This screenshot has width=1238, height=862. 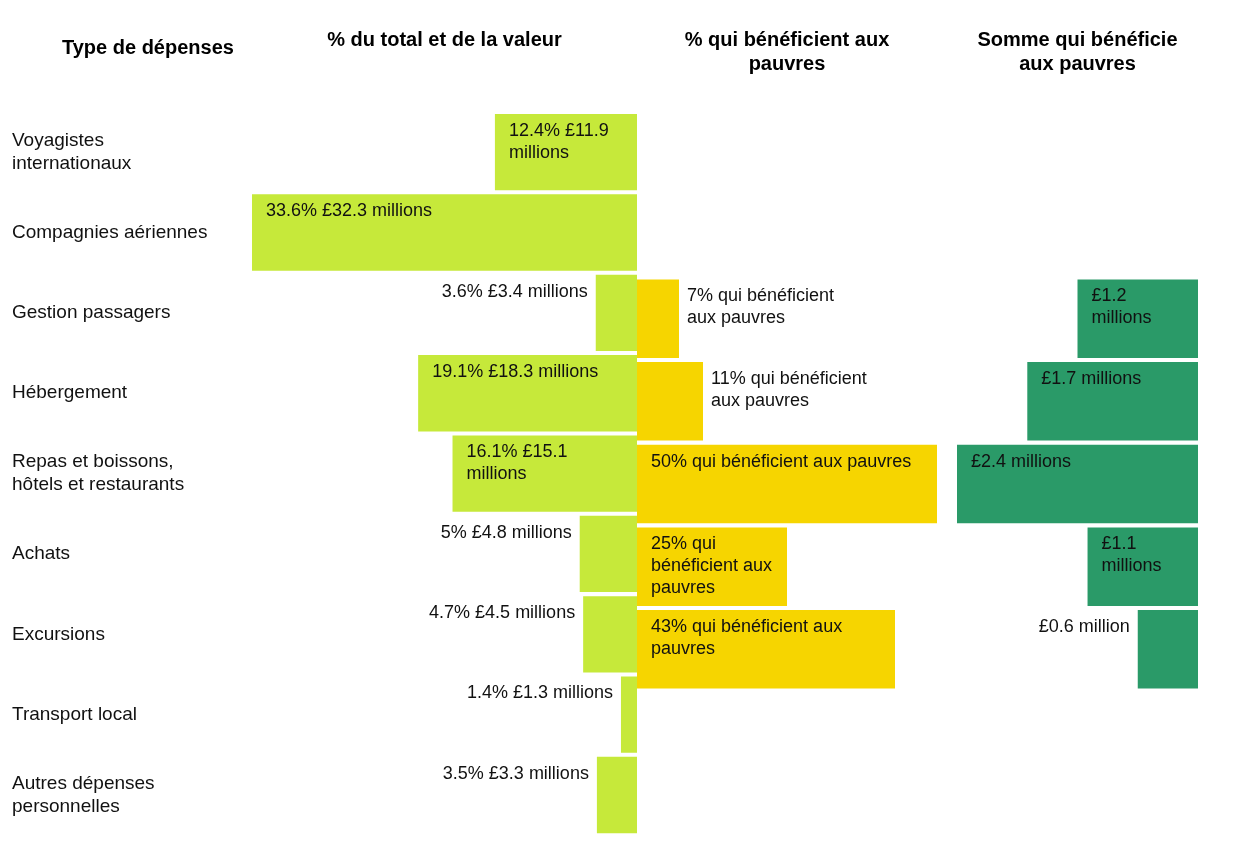 What do you see at coordinates (787, 50) in the screenshot?
I see `chart-title: % qui bénéficient aux pauvres` at bounding box center [787, 50].